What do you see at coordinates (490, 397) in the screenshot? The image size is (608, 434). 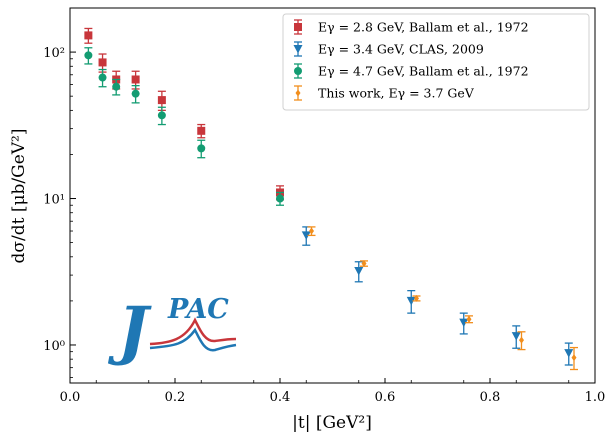 I see `x-tick-label: 0.8` at bounding box center [490, 397].